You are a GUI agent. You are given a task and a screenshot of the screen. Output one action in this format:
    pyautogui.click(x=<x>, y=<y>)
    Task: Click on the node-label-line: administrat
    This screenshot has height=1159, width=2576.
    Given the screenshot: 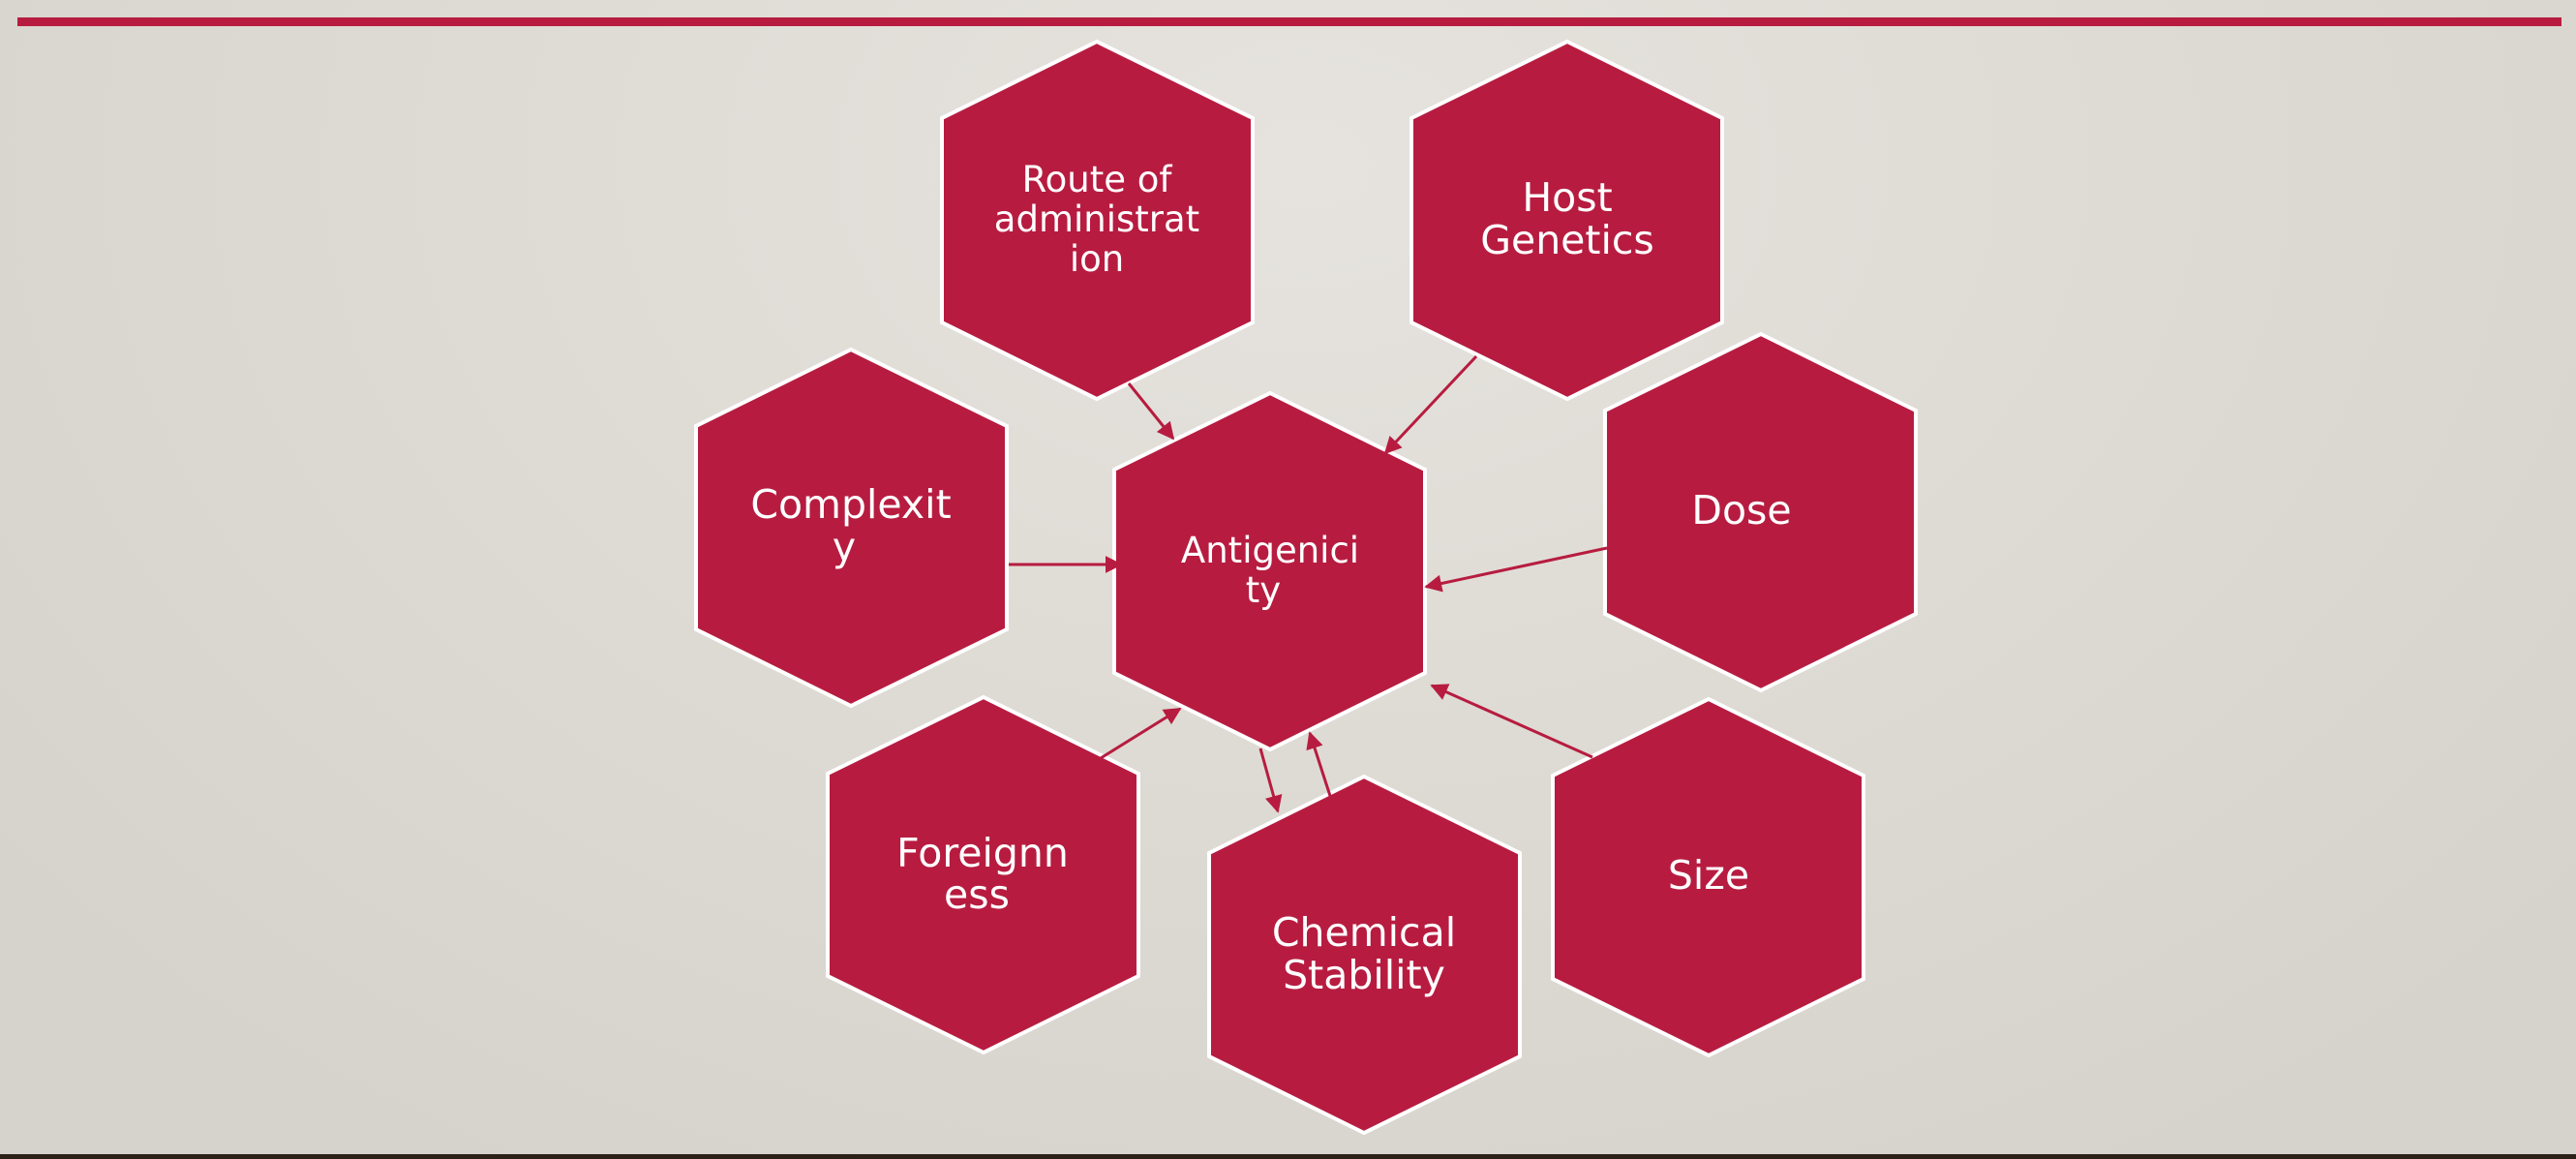 What is the action you would take?
    pyautogui.click(x=1096, y=219)
    